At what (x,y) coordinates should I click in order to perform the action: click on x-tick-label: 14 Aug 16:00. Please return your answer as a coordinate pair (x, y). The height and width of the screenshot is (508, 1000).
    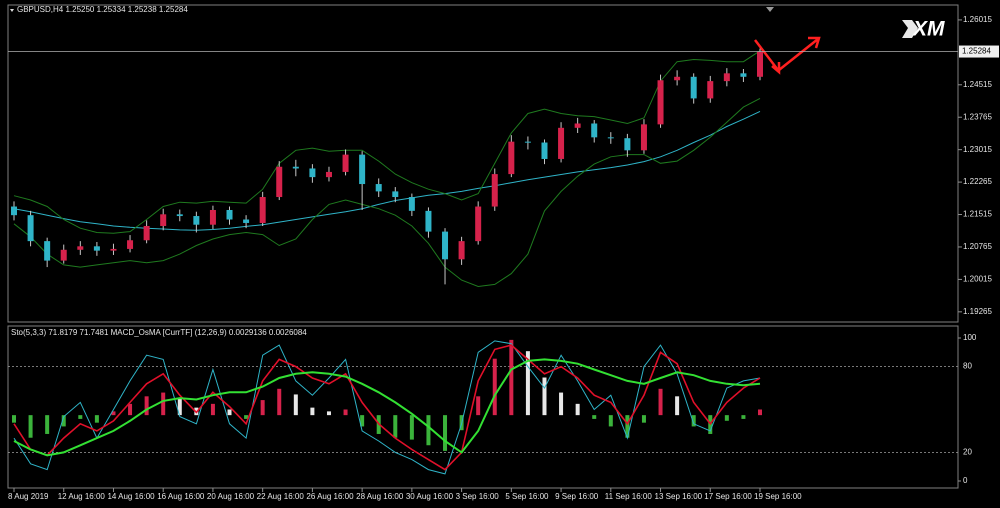
    Looking at the image, I should click on (131, 496).